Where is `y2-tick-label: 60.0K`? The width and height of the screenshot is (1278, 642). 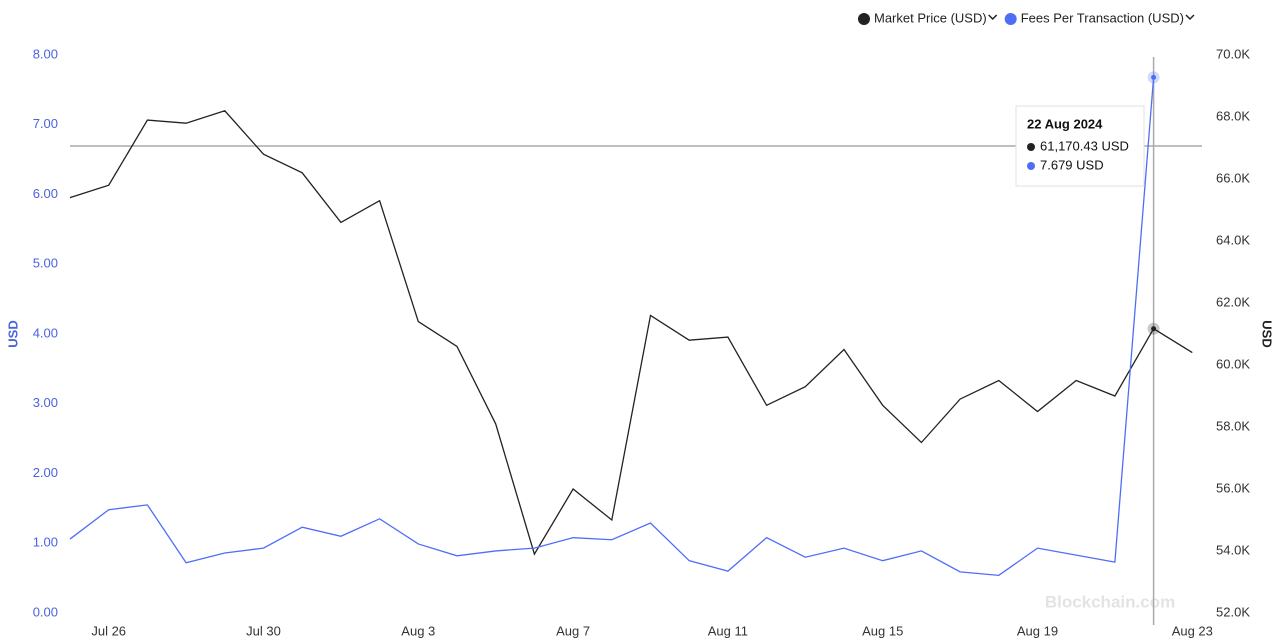 y2-tick-label: 60.0K is located at coordinates (1233, 363).